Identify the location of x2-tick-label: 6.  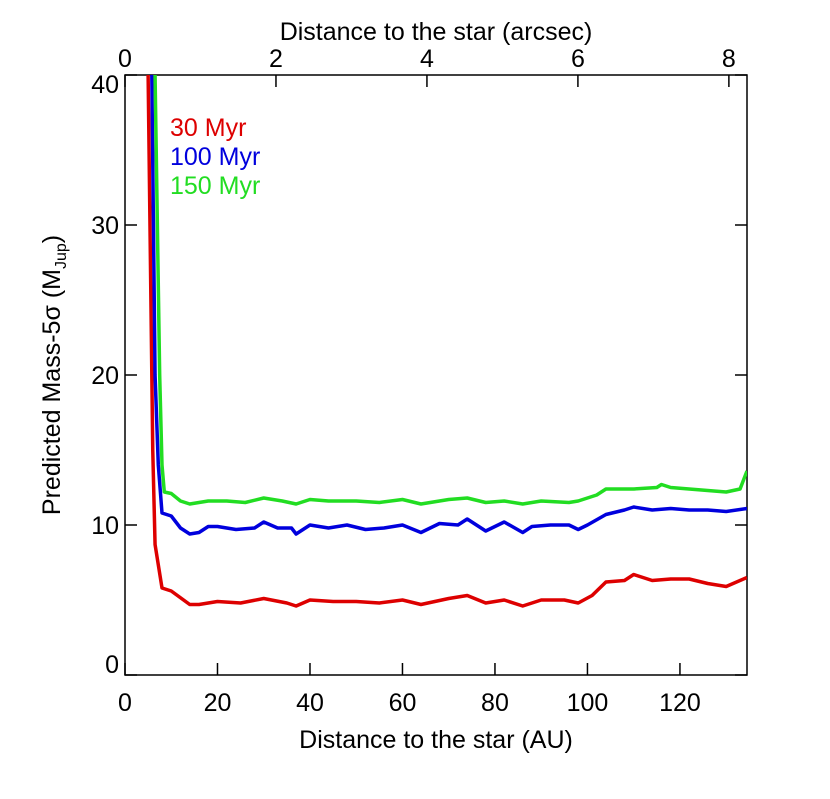
(578, 59).